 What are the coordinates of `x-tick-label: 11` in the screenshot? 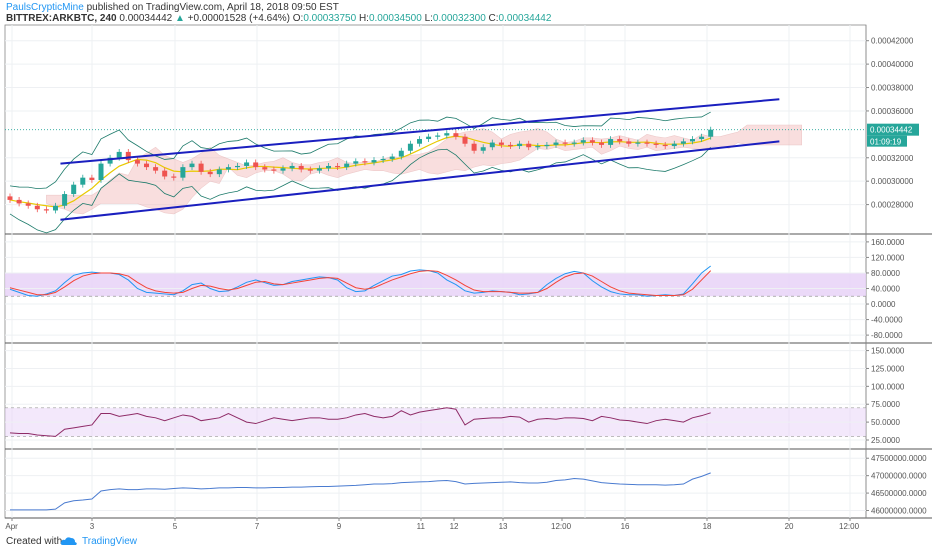 It's located at (421, 526).